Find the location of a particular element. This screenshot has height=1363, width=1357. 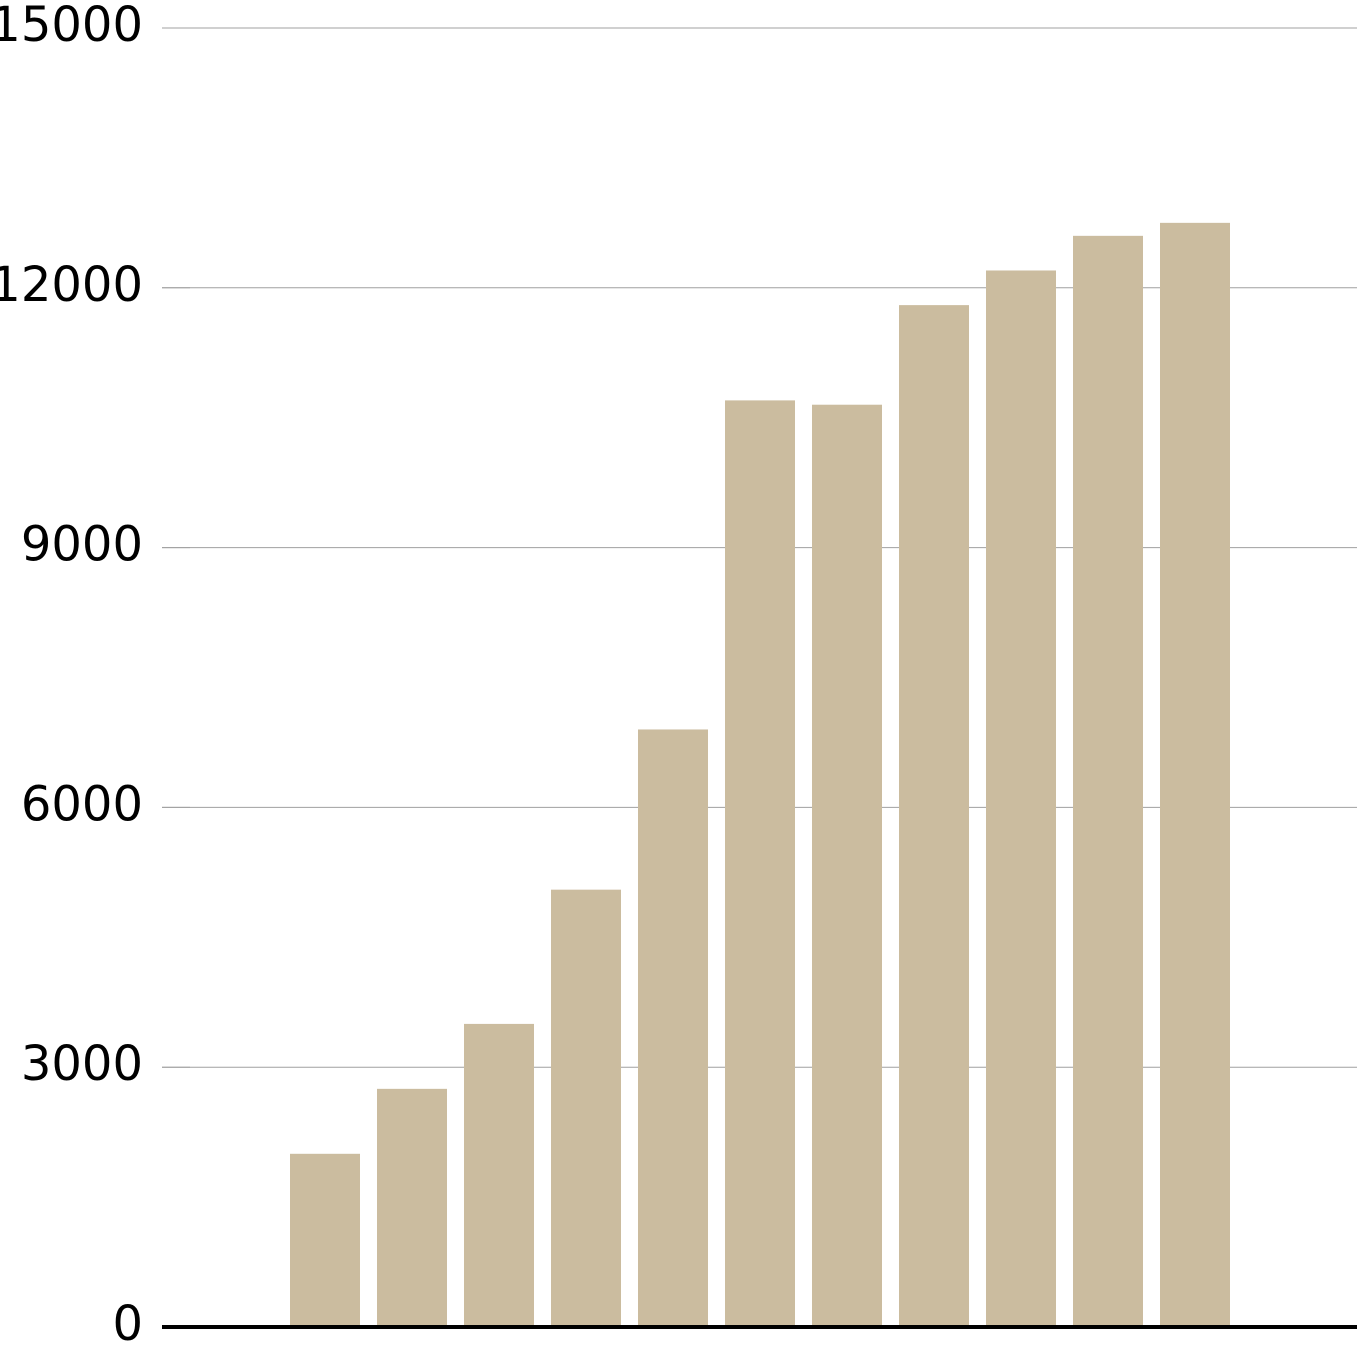

y-tick-label: 3000 is located at coordinates (82, 1064).